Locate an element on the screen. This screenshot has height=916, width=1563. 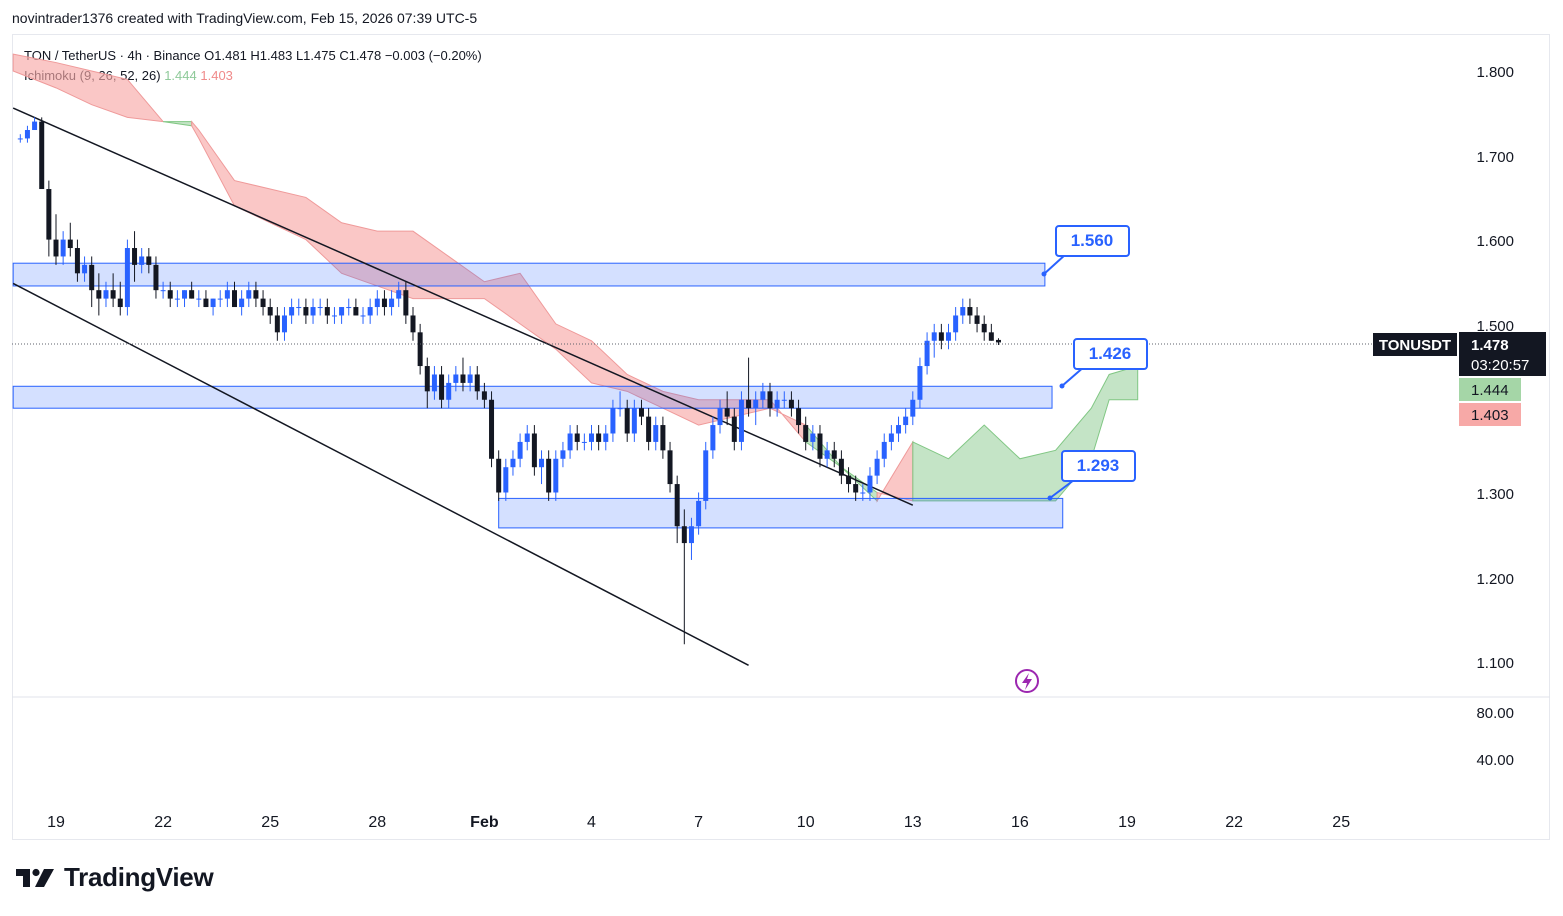
indicator-value-span-b: 1.403 is located at coordinates (216, 75).